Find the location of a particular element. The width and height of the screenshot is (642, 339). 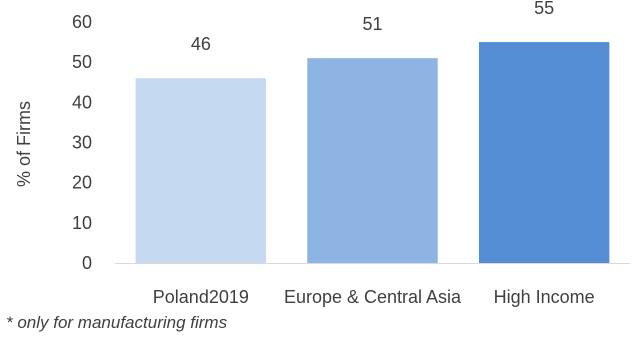

y-axis-label: % of Firms is located at coordinates (24, 144).